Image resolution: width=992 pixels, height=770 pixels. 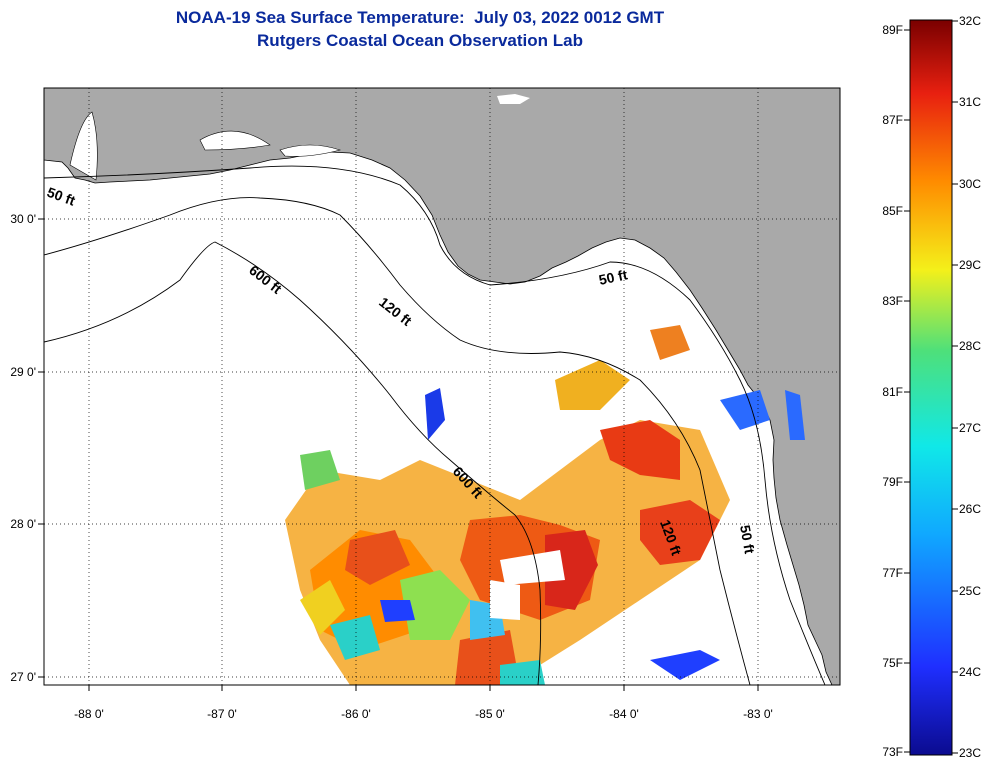 I want to click on colorbar-c-label: 23C, so click(x=970, y=753).